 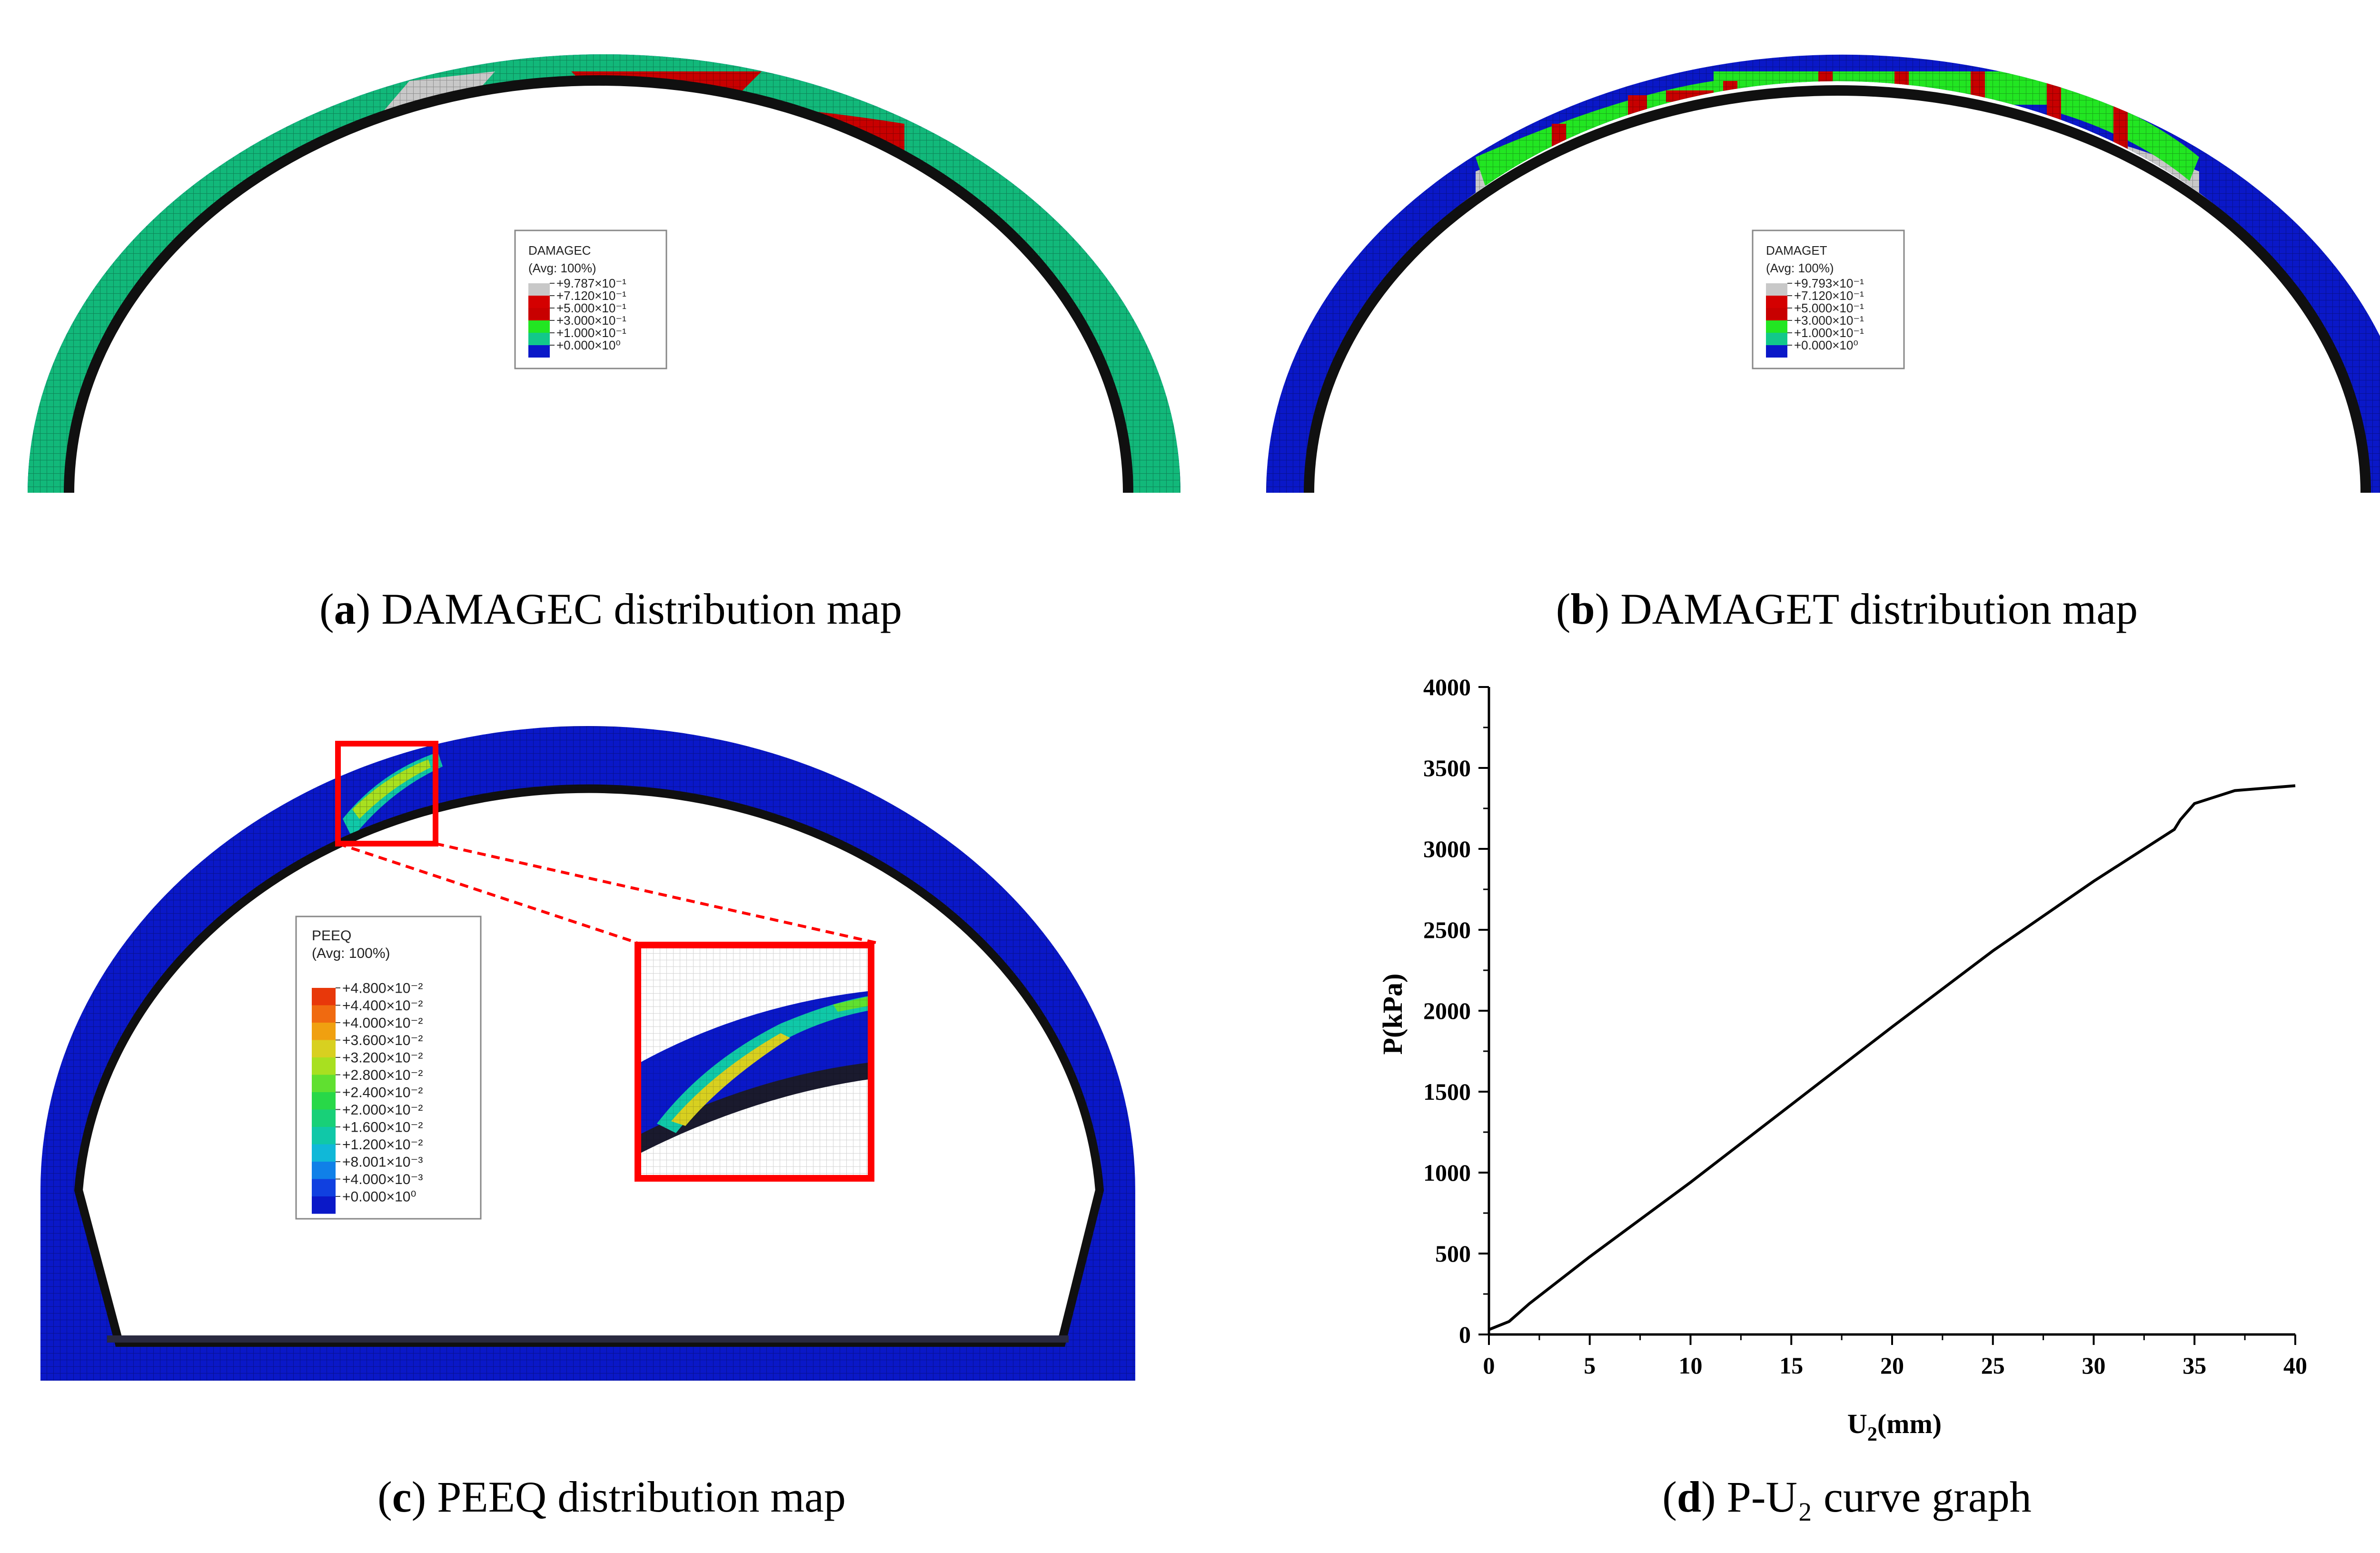 What do you see at coordinates (382, 1162) in the screenshot?
I see `legend-c-label: +8.001×10⁻³` at bounding box center [382, 1162].